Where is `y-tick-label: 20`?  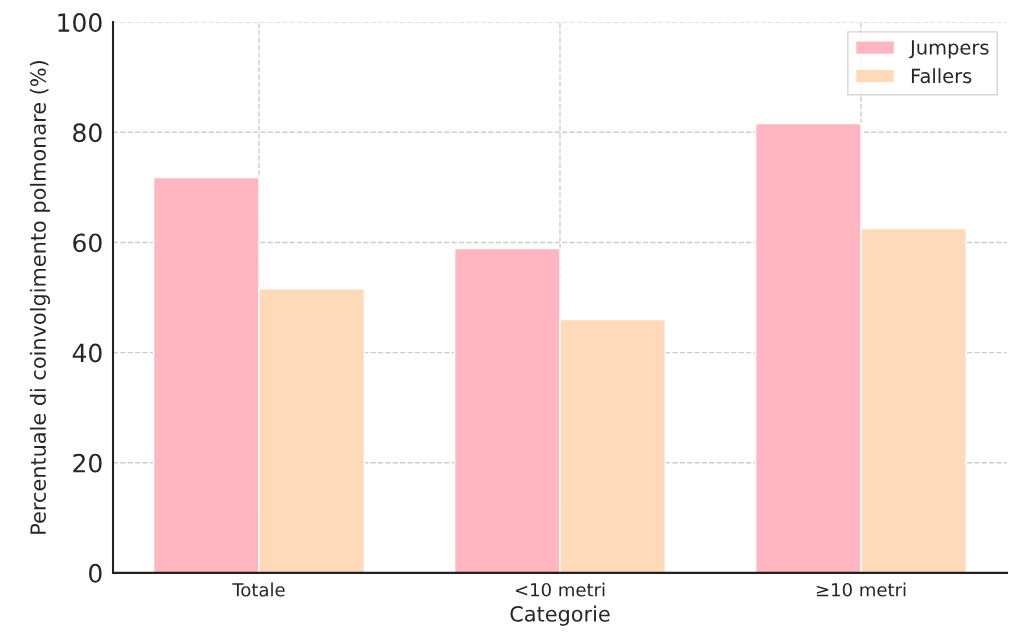
y-tick-label: 20 is located at coordinates (87, 463).